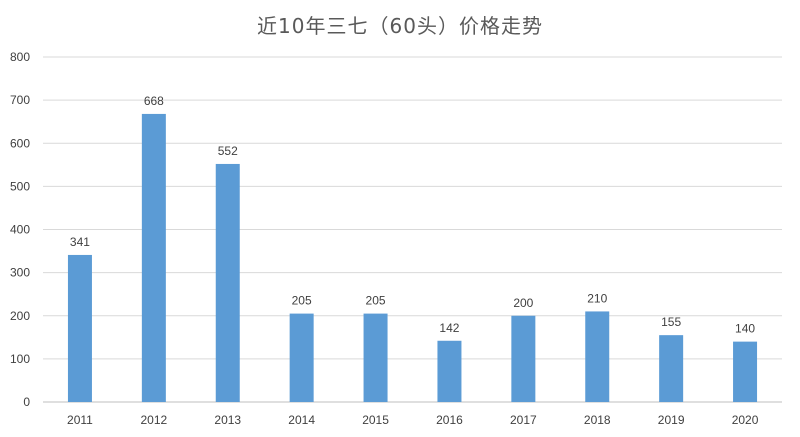 The image size is (800, 437). What do you see at coordinates (413, 420) in the screenshot?
I see `x-axis-ticks: 2011 2012 2013 2014 2015 2016 2017 2018 2019 2020` at bounding box center [413, 420].